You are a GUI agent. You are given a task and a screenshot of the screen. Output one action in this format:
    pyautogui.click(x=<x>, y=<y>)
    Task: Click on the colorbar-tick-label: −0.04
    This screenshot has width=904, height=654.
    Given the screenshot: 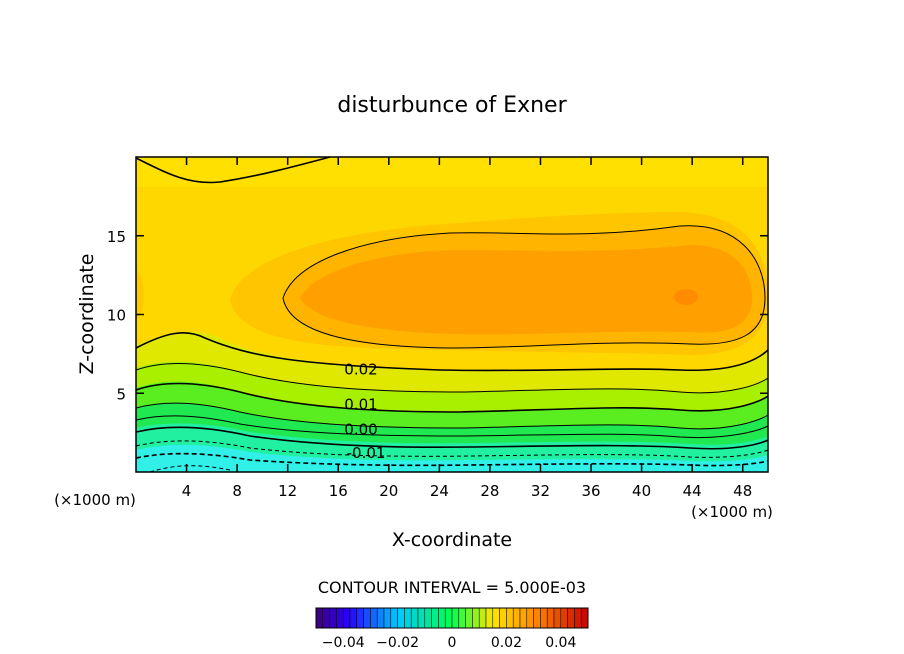 What is the action you would take?
    pyautogui.click(x=343, y=643)
    